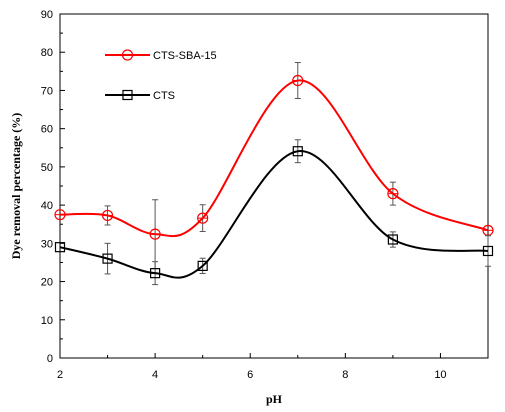  What do you see at coordinates (250, 375) in the screenshot?
I see `x-tick-label: 6` at bounding box center [250, 375].